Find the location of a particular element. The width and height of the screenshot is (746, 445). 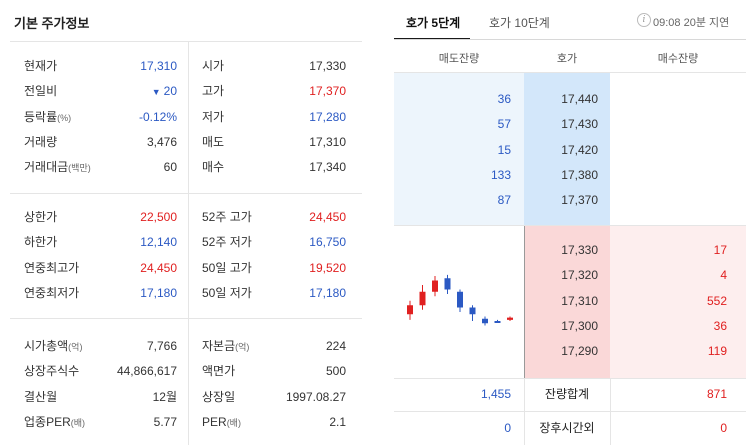

stat-label: 액면가 is located at coordinates (218, 371).